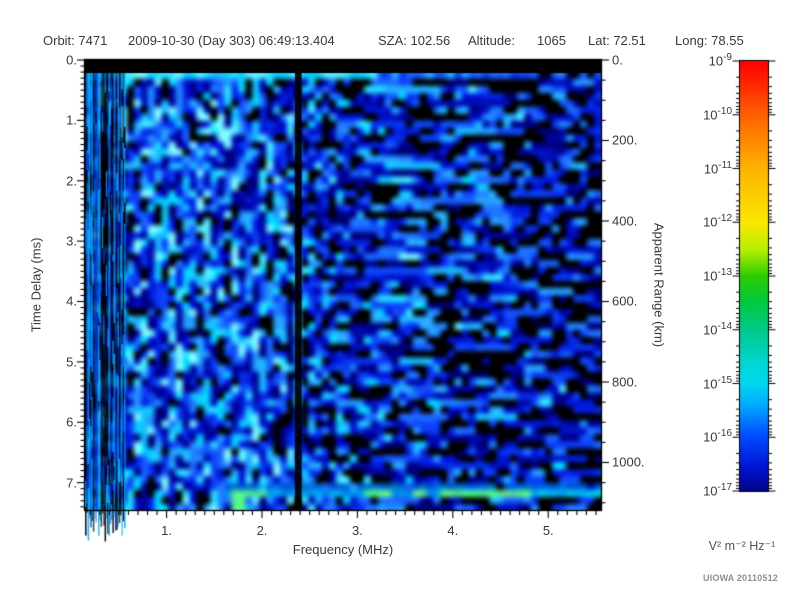  I want to click on colorbar-unit-label: V² m⁻² Hz⁻¹, so click(742, 546).